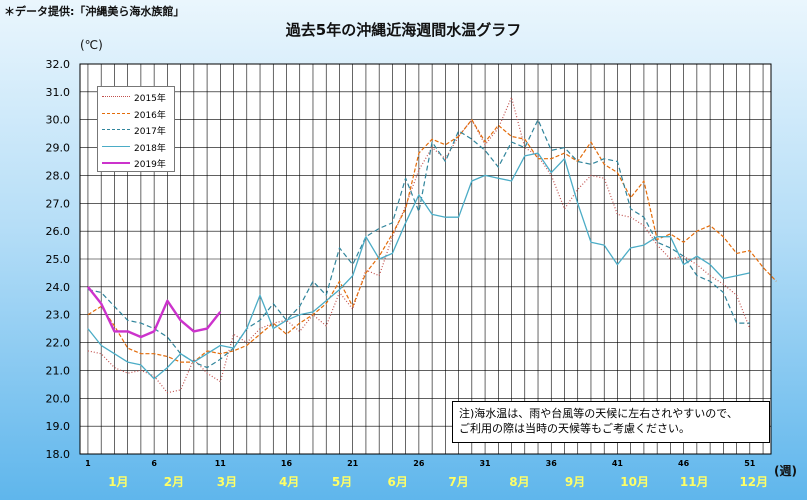 The width and height of the screenshot is (807, 500). I want to click on x-tick-label: 16, so click(287, 463).